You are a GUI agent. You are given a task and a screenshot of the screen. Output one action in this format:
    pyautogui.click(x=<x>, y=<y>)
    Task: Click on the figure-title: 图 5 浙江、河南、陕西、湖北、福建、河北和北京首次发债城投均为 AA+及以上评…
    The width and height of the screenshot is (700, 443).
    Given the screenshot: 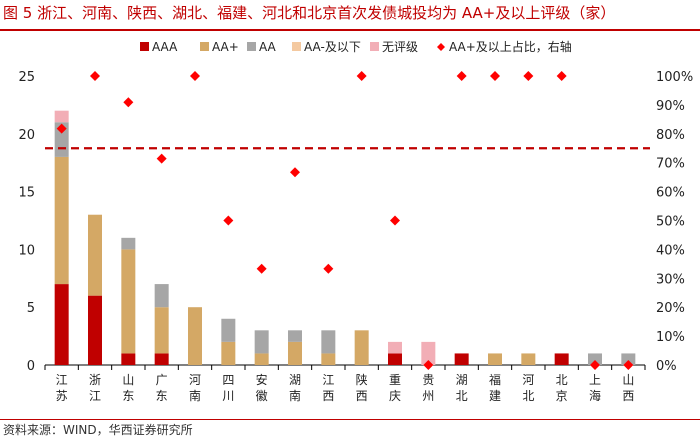 What is the action you would take?
    pyautogui.click(x=309, y=13)
    